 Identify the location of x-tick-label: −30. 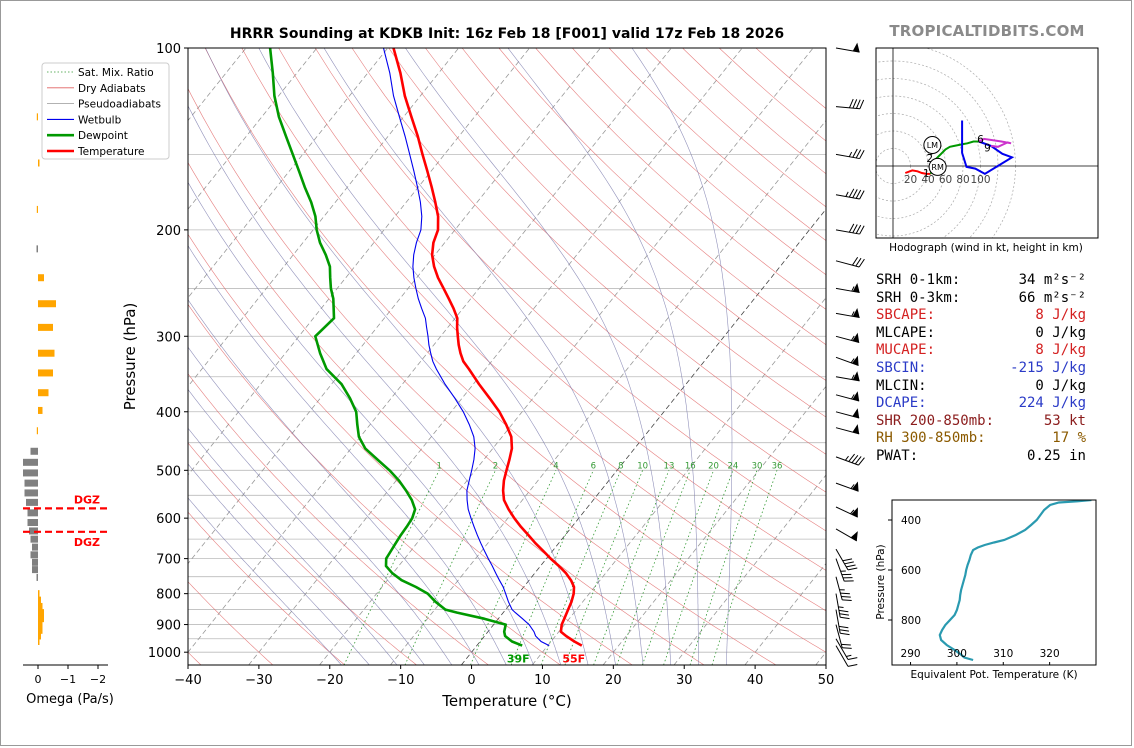
(258, 680).